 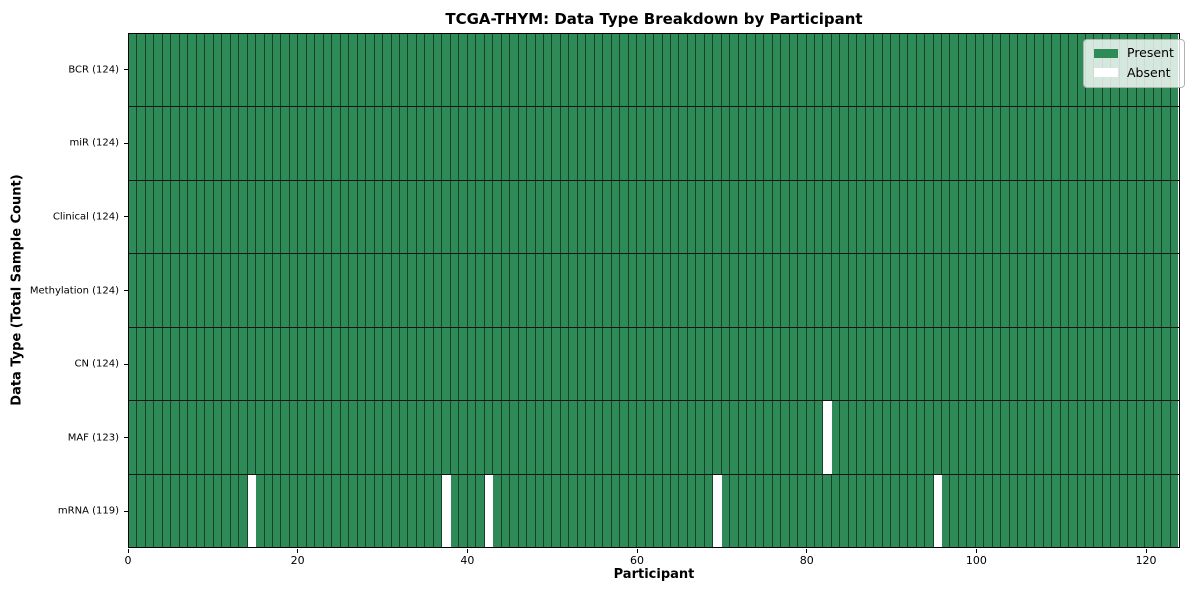 I want to click on x-tick-mark, so click(x=637, y=551).